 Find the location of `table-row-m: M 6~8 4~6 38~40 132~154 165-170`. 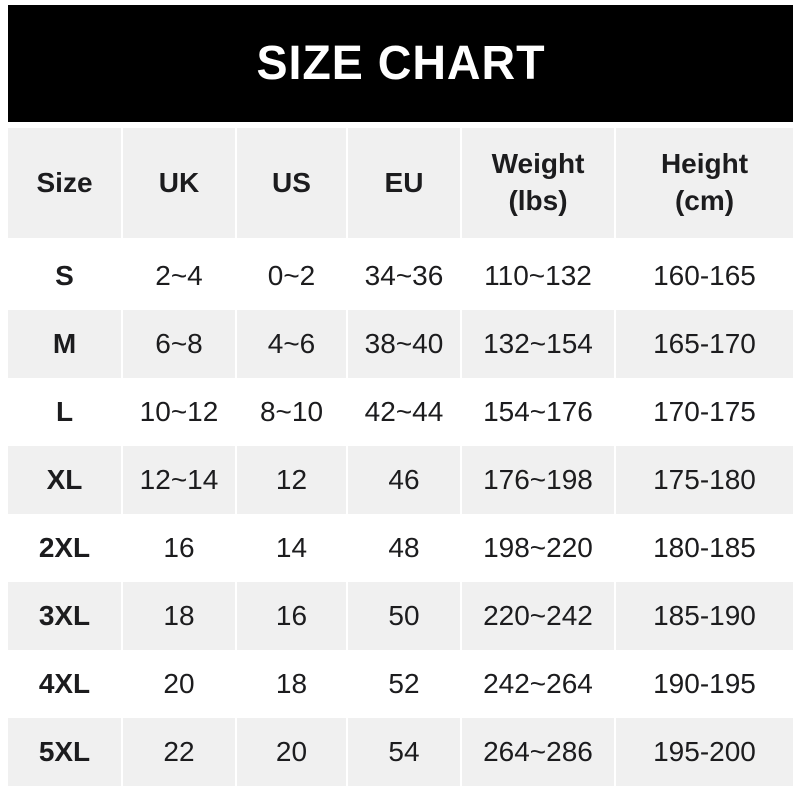

table-row-m: M 6~8 4~6 38~40 132~154 165-170 is located at coordinates (400, 344).